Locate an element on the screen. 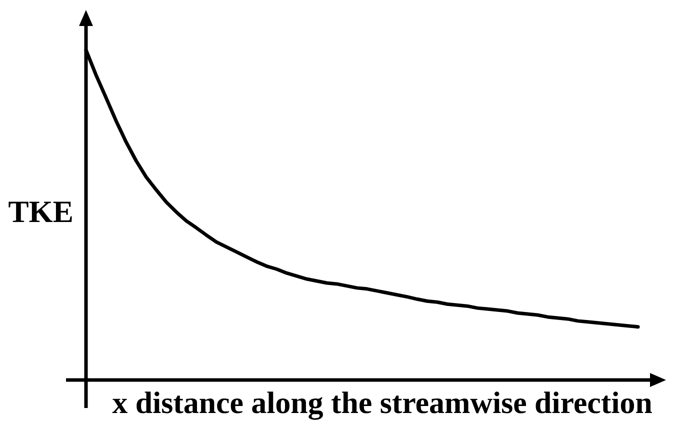 The height and width of the screenshot is (426, 678). x-axis-title: x distance along the streamwise direction is located at coordinates (382, 406).